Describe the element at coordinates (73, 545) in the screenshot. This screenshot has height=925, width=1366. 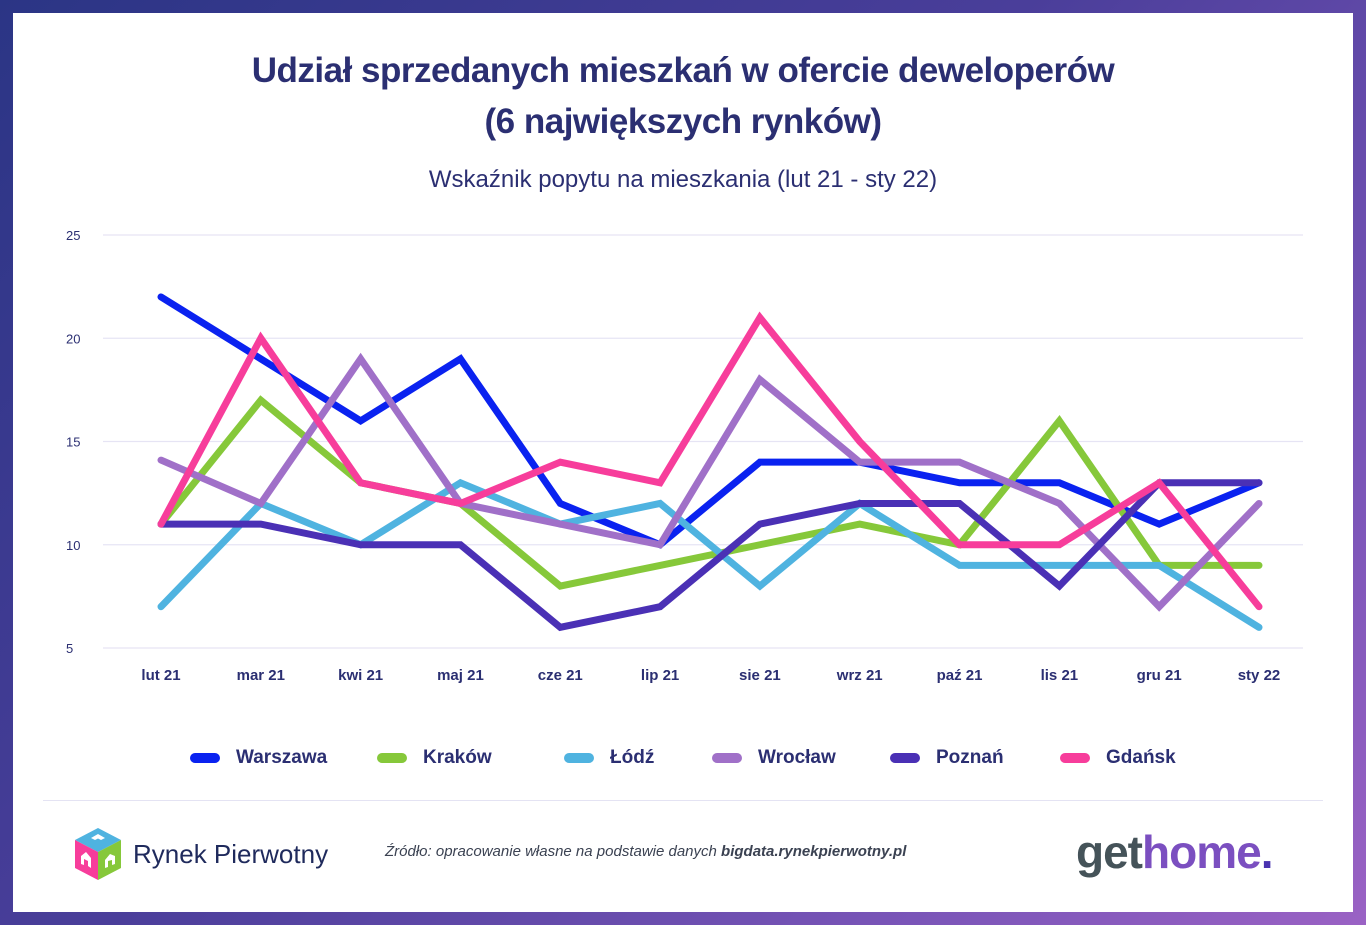
I see `y-tick-label: 10` at that location.